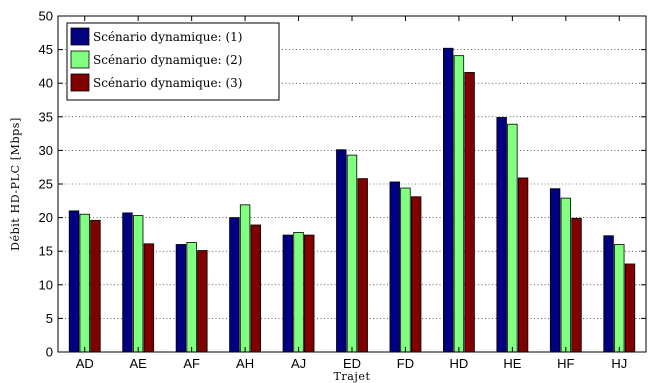 This screenshot has height=383, width=652. I want to click on x-tick-label: HD, so click(459, 363).